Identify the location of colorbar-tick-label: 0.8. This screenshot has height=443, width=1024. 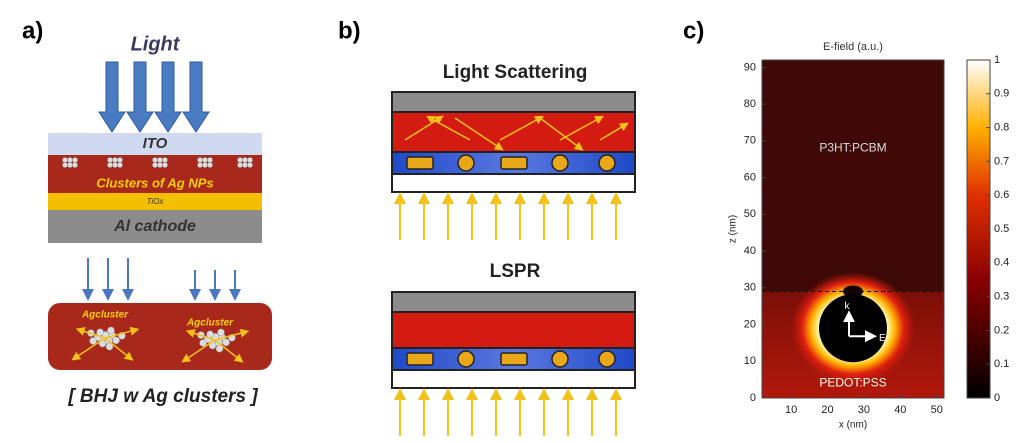
(1001, 128).